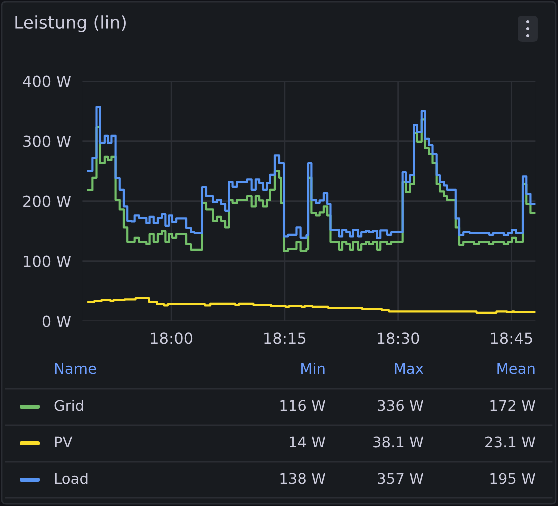 The width and height of the screenshot is (558, 506). What do you see at coordinates (47, 82) in the screenshot?
I see `y-tick-label: 400 W` at bounding box center [47, 82].